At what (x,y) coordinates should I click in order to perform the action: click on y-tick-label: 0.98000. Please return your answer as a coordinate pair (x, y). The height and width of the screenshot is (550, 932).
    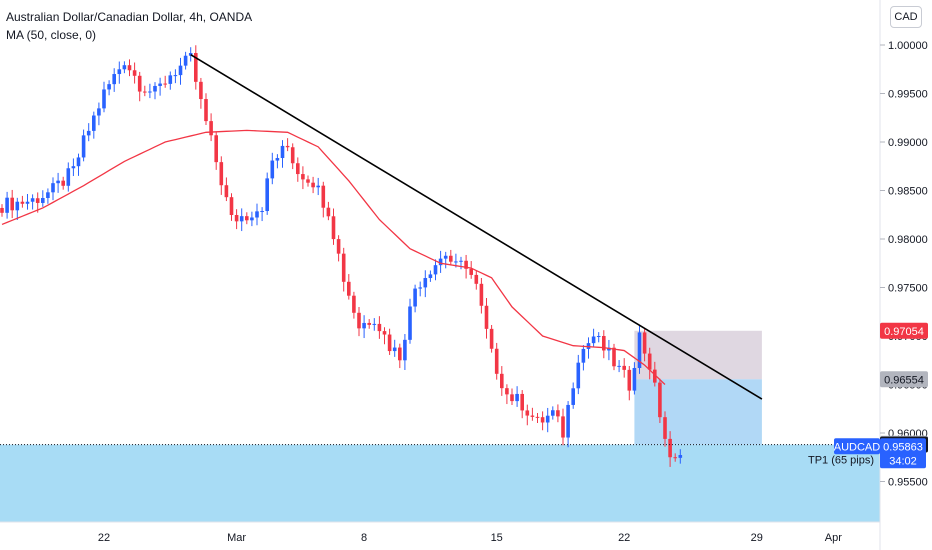
    Looking at the image, I should click on (908, 240).